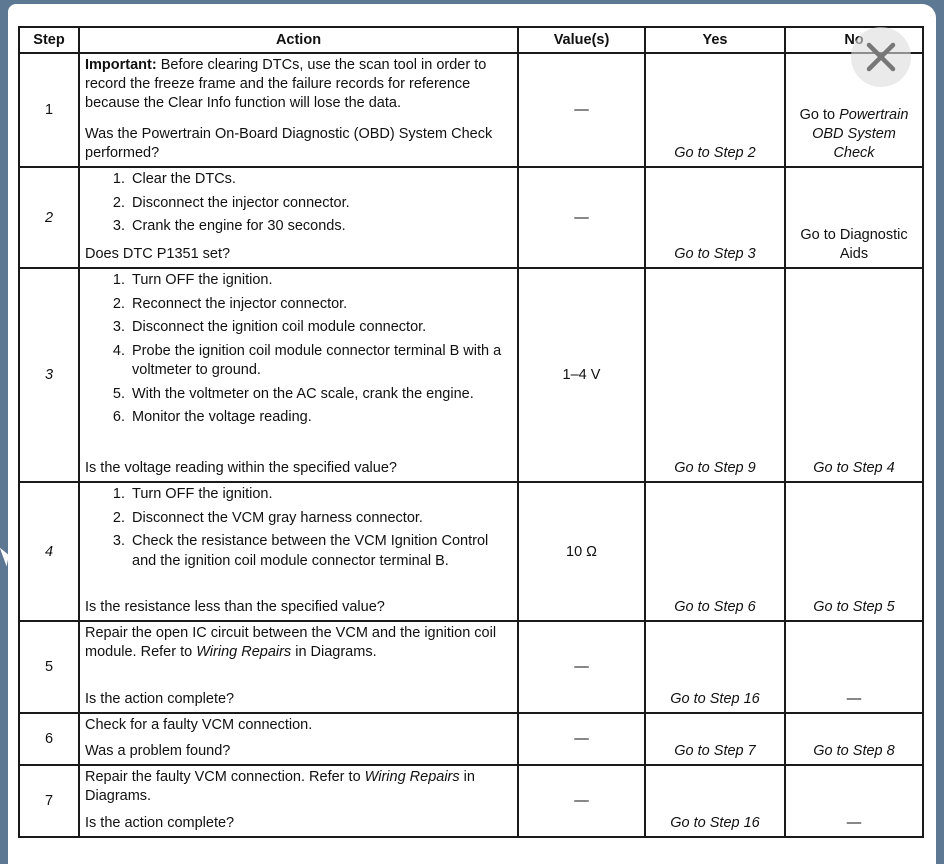 Image resolution: width=944 pixels, height=864 pixels. Describe the element at coordinates (299, 751) in the screenshot. I see `action-question: Was a problem found?` at that location.